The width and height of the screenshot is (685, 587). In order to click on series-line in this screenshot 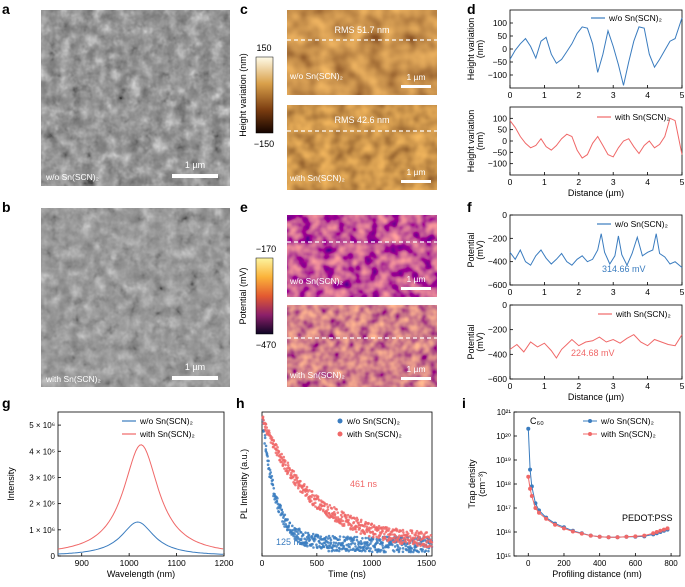, I will do `click(596, 346)`.